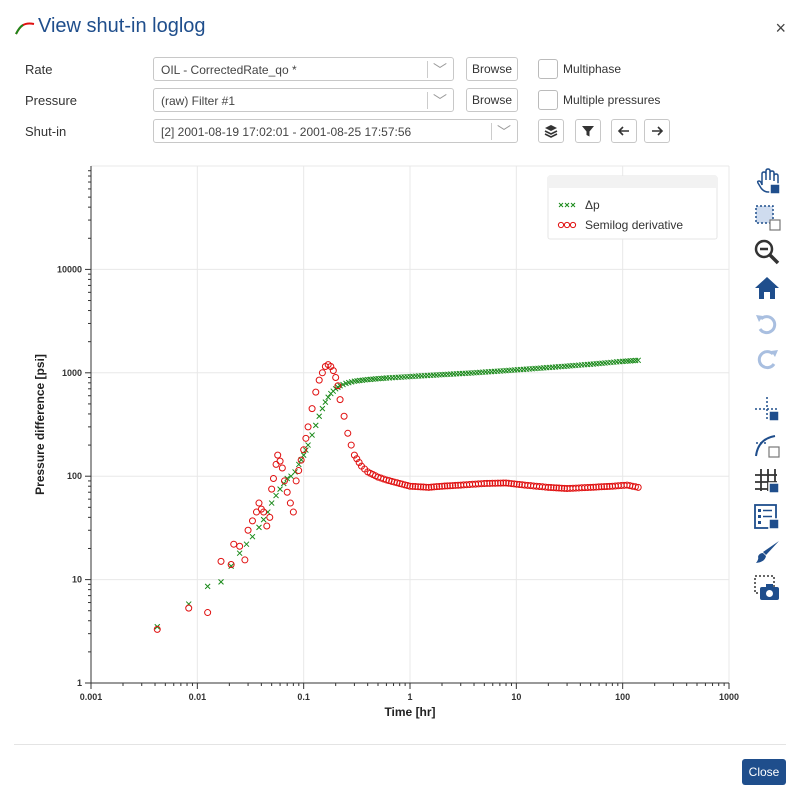 Image resolution: width=800 pixels, height=800 pixels. Describe the element at coordinates (767, 481) in the screenshot. I see `grid-icon` at that location.